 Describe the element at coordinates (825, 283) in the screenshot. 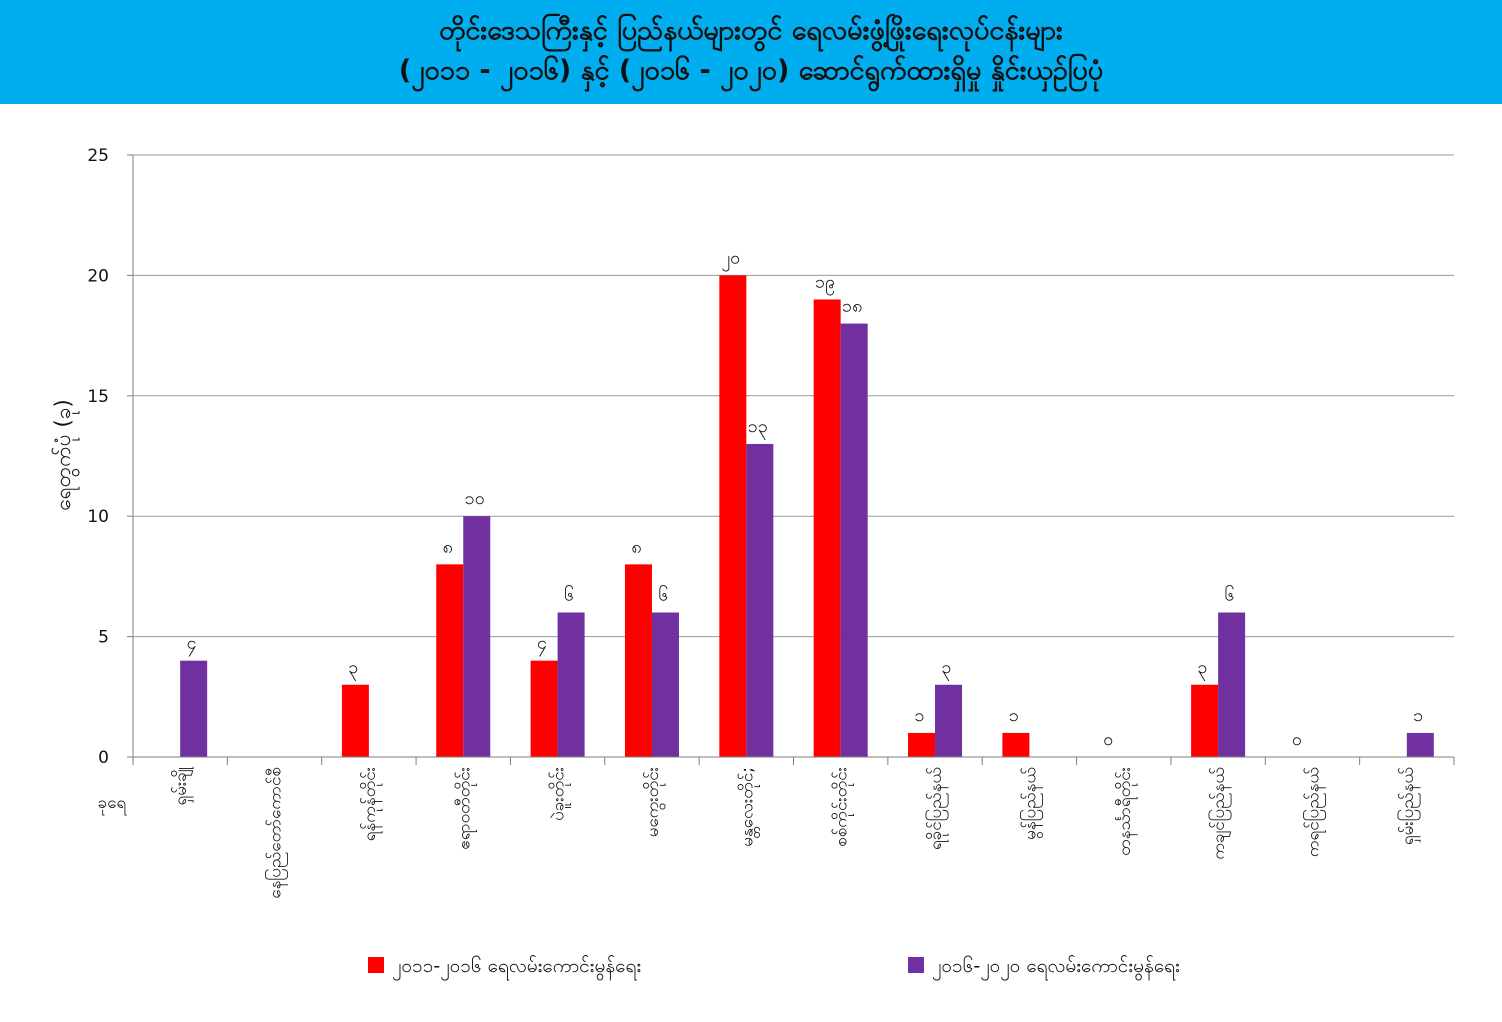

I see `data-label-series1: ၁၉` at that location.